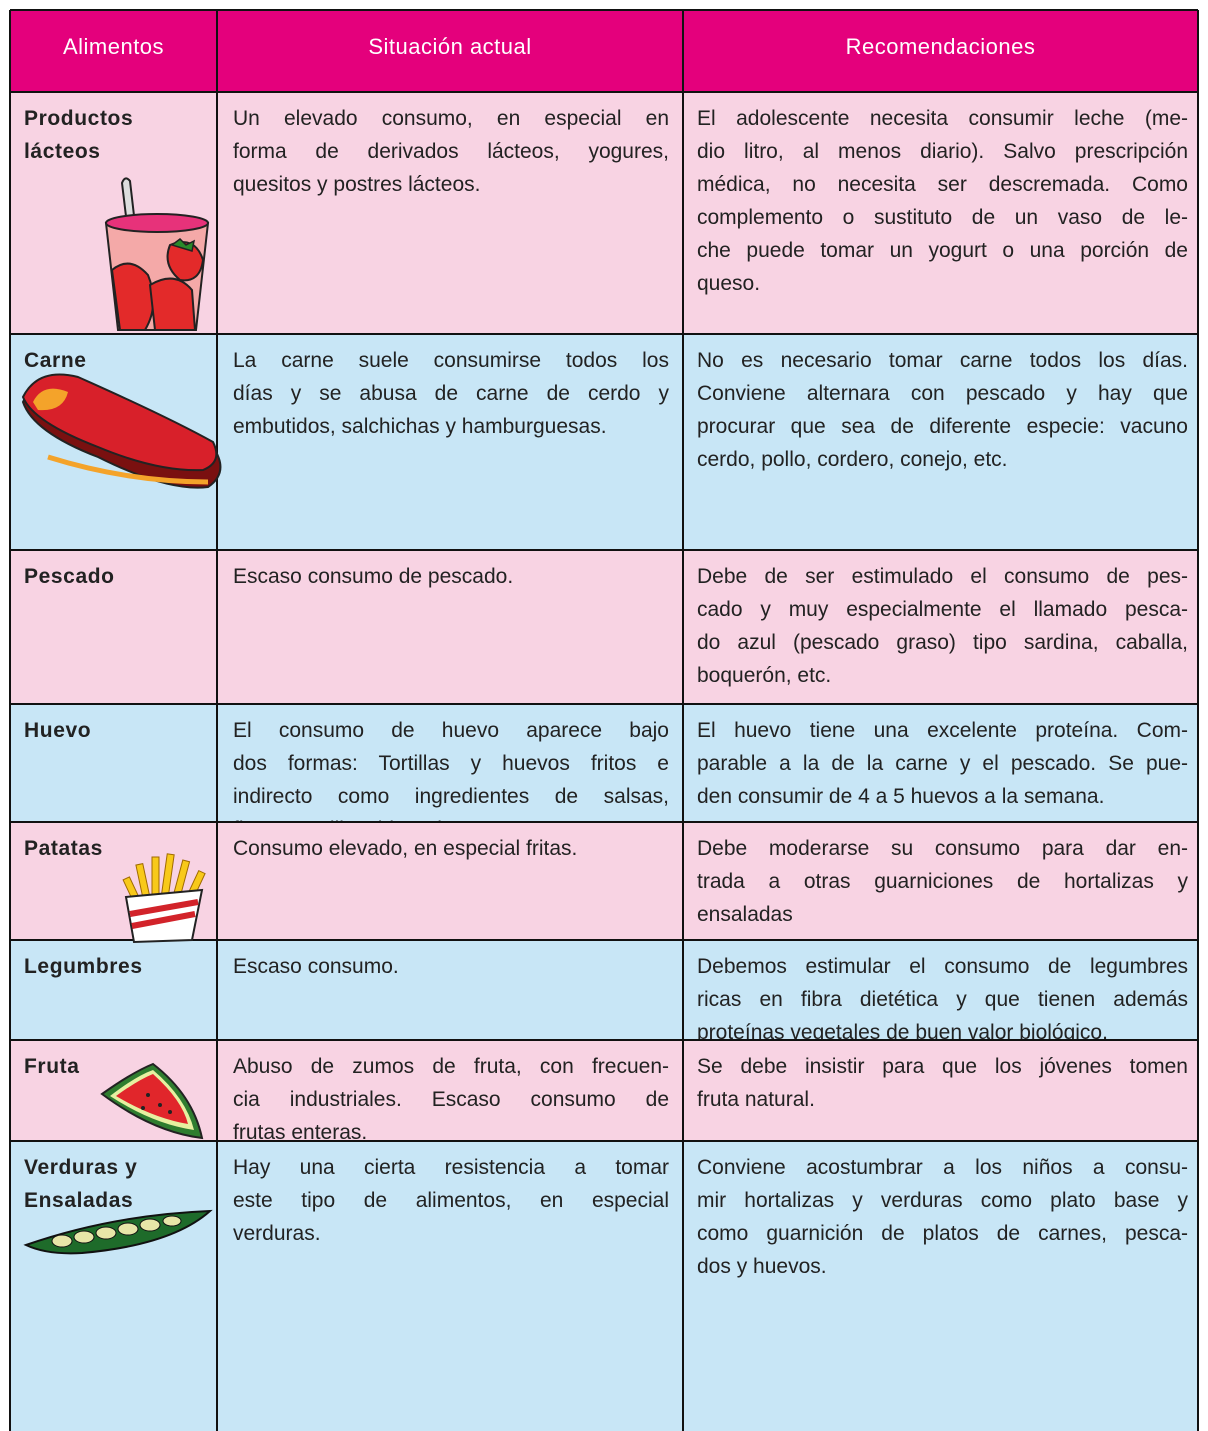 The height and width of the screenshot is (1431, 1208). What do you see at coordinates (113, 46) in the screenshot?
I see `header-text: Alimentos` at bounding box center [113, 46].